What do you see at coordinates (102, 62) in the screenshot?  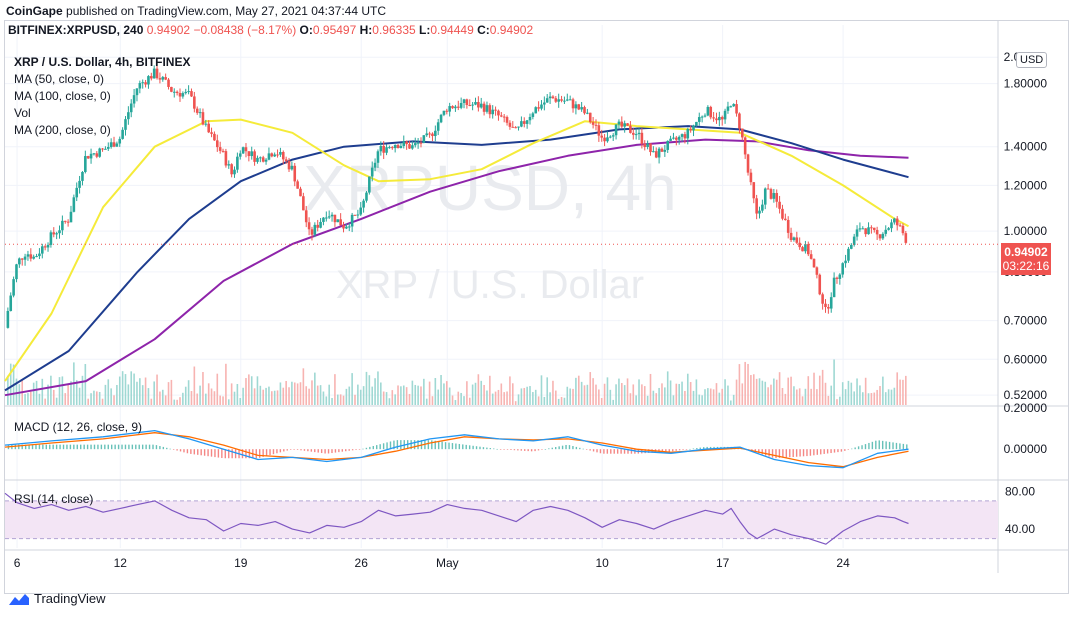 I see `legend-title: XRP / U.S. Dollar, 4h, BITFINEX` at bounding box center [102, 62].